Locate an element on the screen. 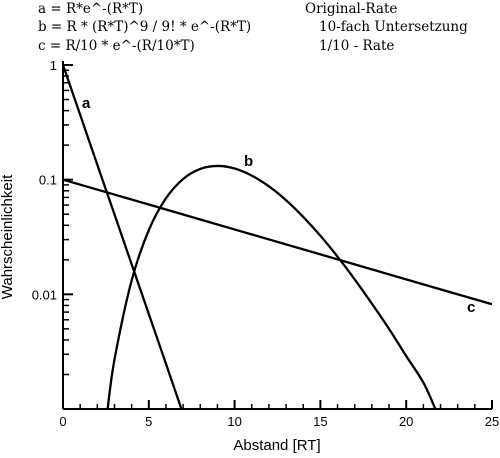 Image resolution: width=500 pixels, height=458 pixels. y-tick-label: 1 is located at coordinates (53, 65).